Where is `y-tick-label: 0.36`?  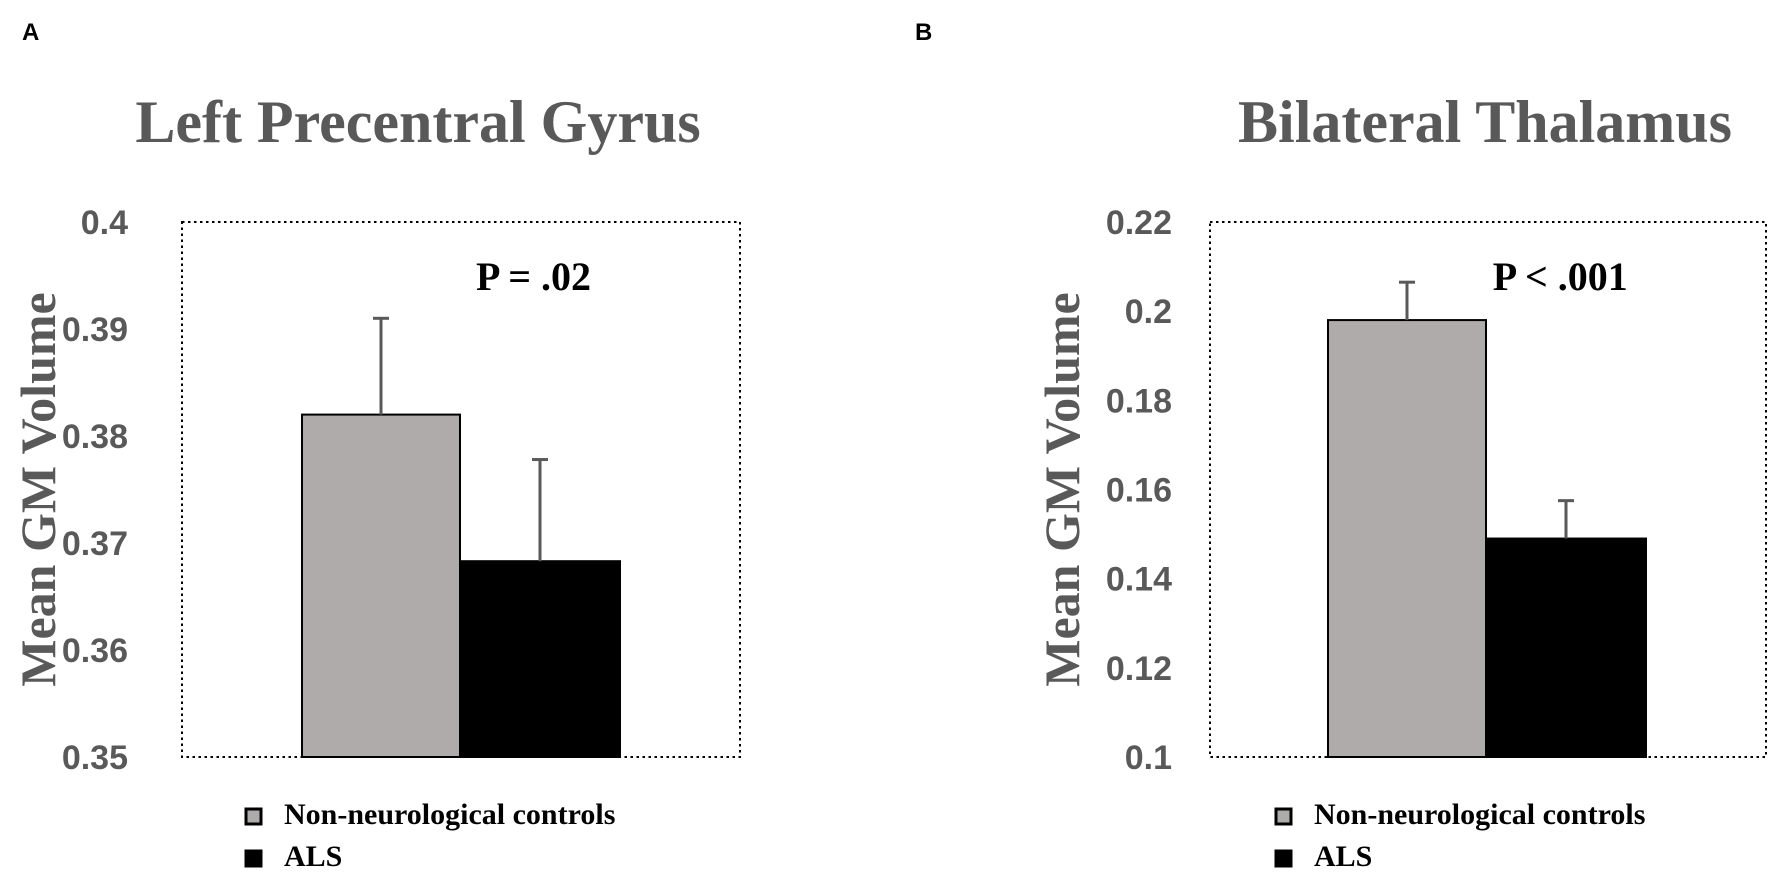
y-tick-label: 0.36 is located at coordinates (95, 651).